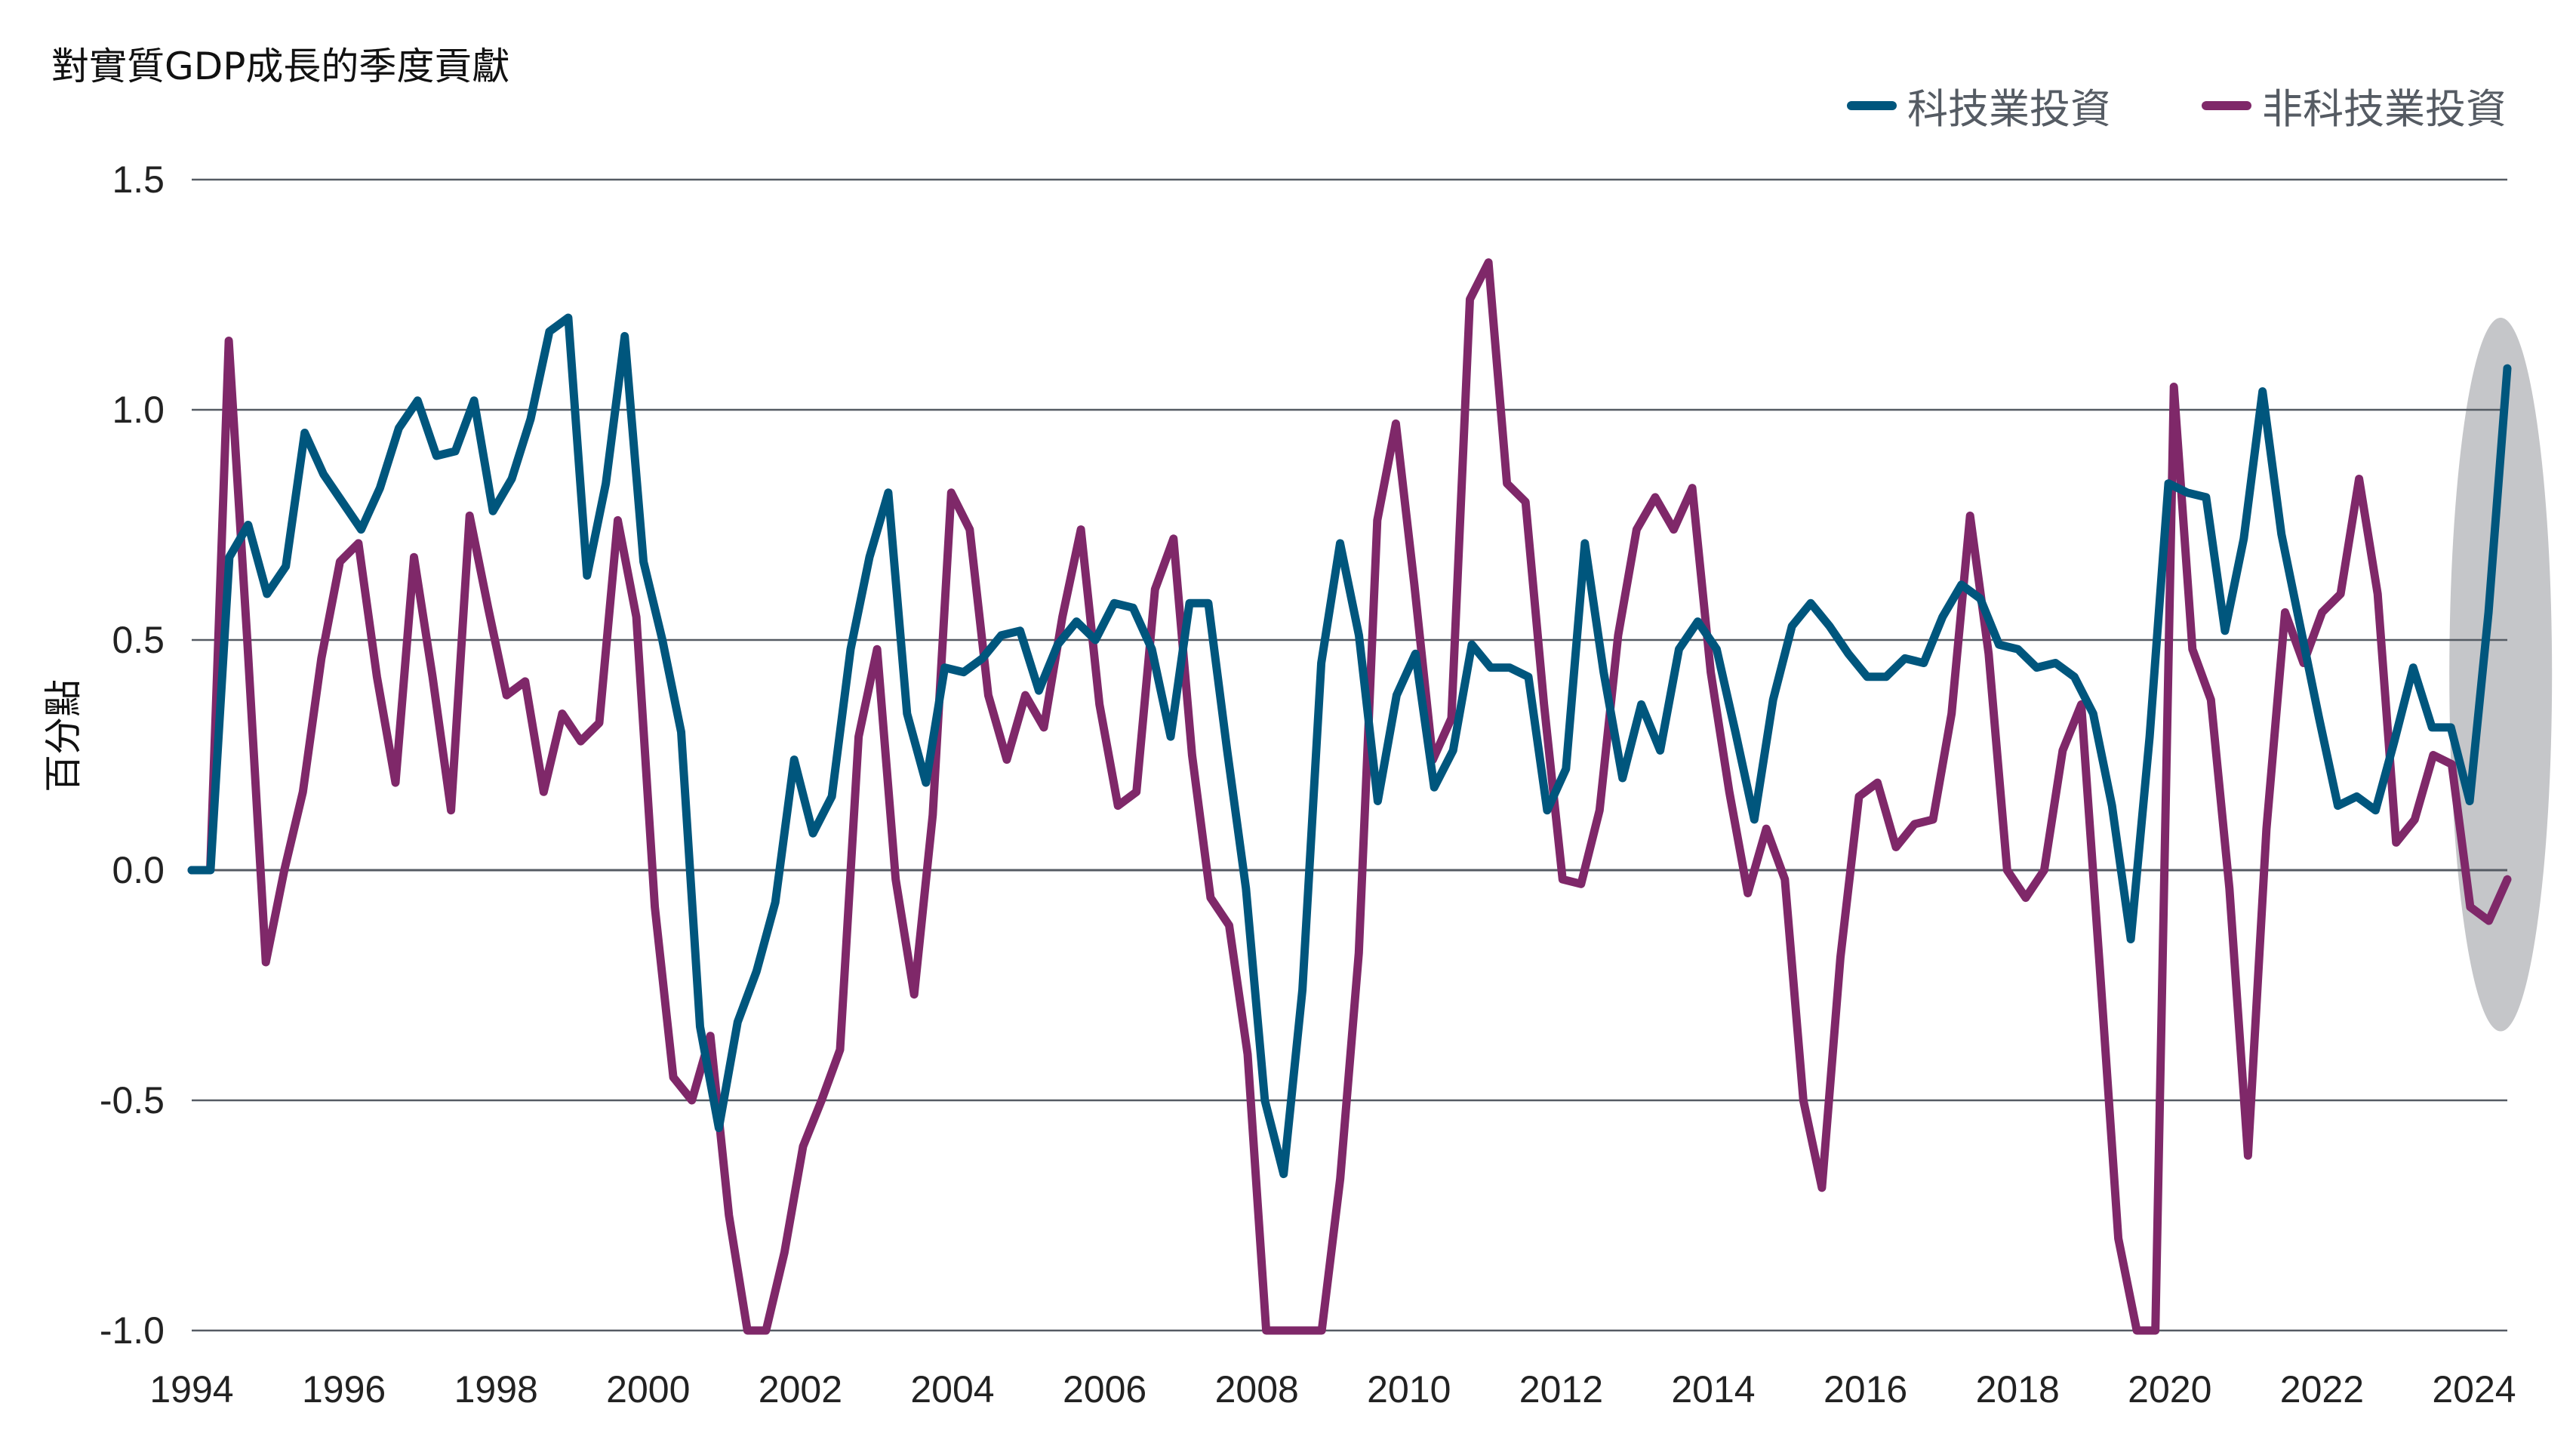 The height and width of the screenshot is (1449, 2576). Describe the element at coordinates (2474, 1389) in the screenshot. I see `x-tick-label: 2024` at that location.